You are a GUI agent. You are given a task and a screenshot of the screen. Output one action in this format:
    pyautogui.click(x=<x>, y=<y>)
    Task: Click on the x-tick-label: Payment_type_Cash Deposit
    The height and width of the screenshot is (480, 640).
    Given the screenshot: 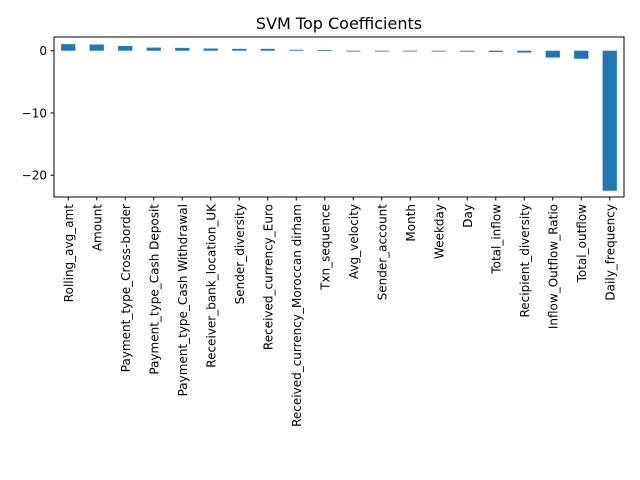 What is the action you would take?
    pyautogui.click(x=154, y=289)
    